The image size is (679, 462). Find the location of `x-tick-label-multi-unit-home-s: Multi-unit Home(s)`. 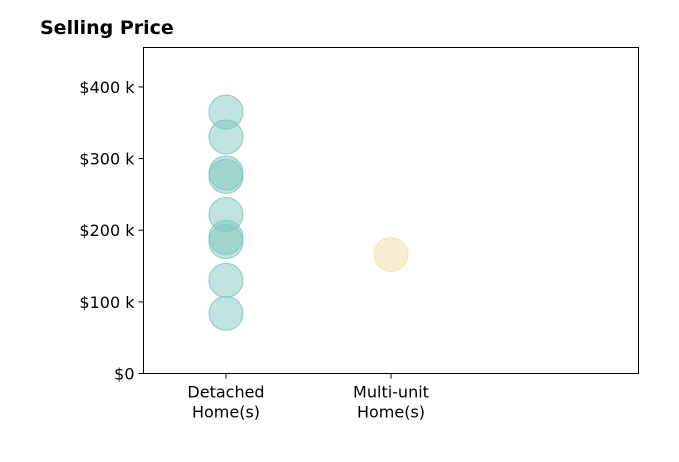

x-tick-label-multi-unit-home-s: Multi-unit Home(s) is located at coordinates (391, 402).